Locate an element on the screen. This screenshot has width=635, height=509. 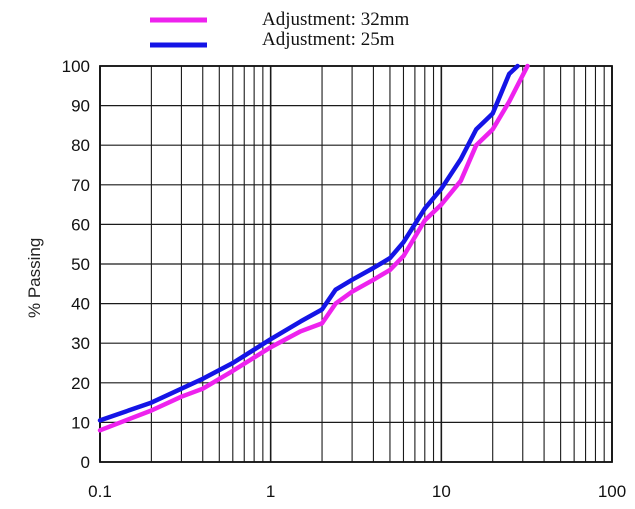
y-tick-label: 10 is located at coordinates (80, 422).